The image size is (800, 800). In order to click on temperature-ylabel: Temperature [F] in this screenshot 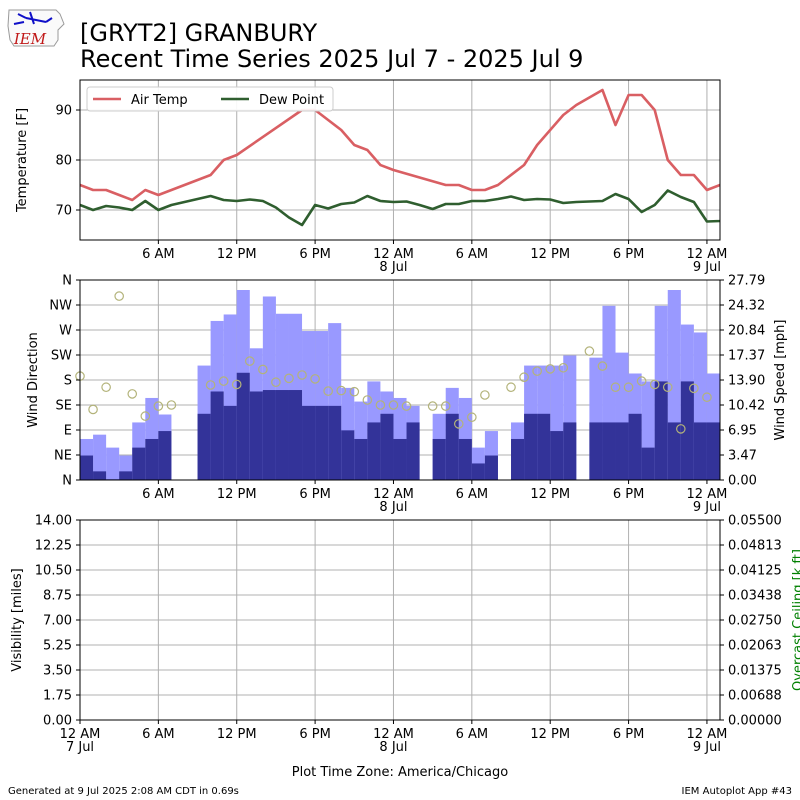, I will do `click(22, 160)`.